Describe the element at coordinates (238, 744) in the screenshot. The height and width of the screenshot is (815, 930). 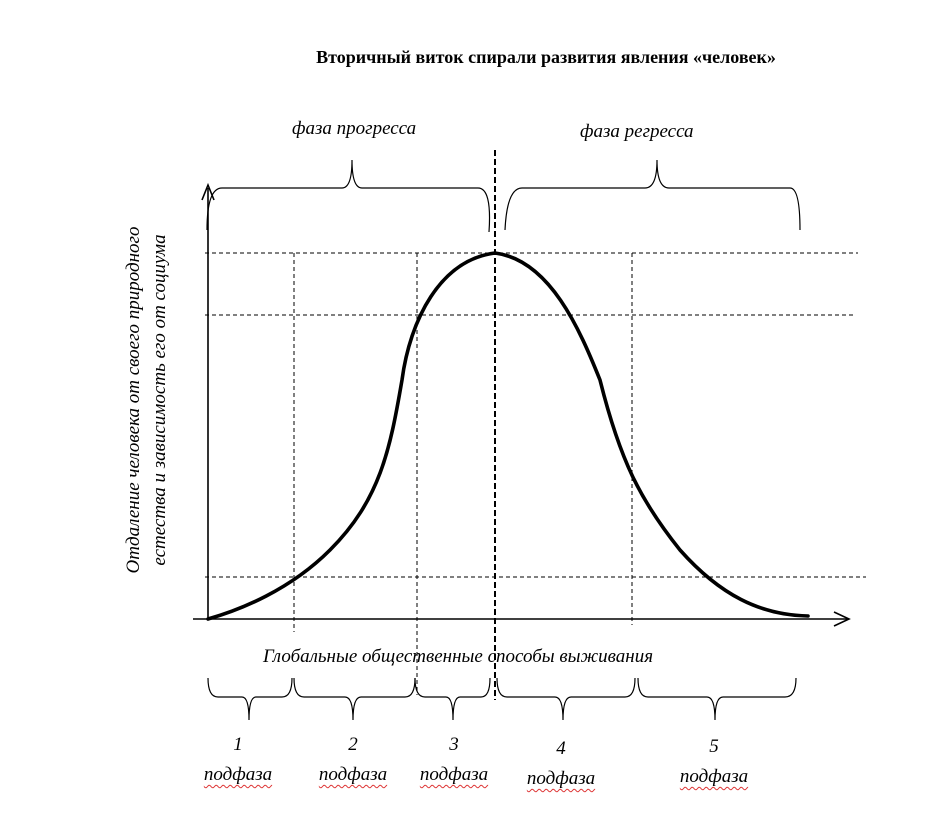
I see `subphase-number: 1` at that location.